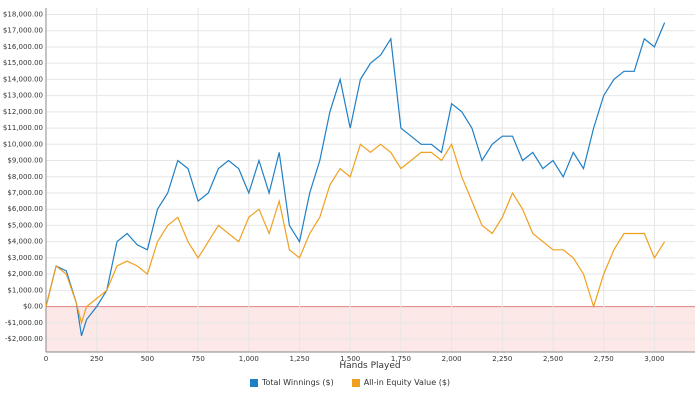  Describe the element at coordinates (23, 31) in the screenshot. I see `y-tick-label: $17,000.00` at that location.